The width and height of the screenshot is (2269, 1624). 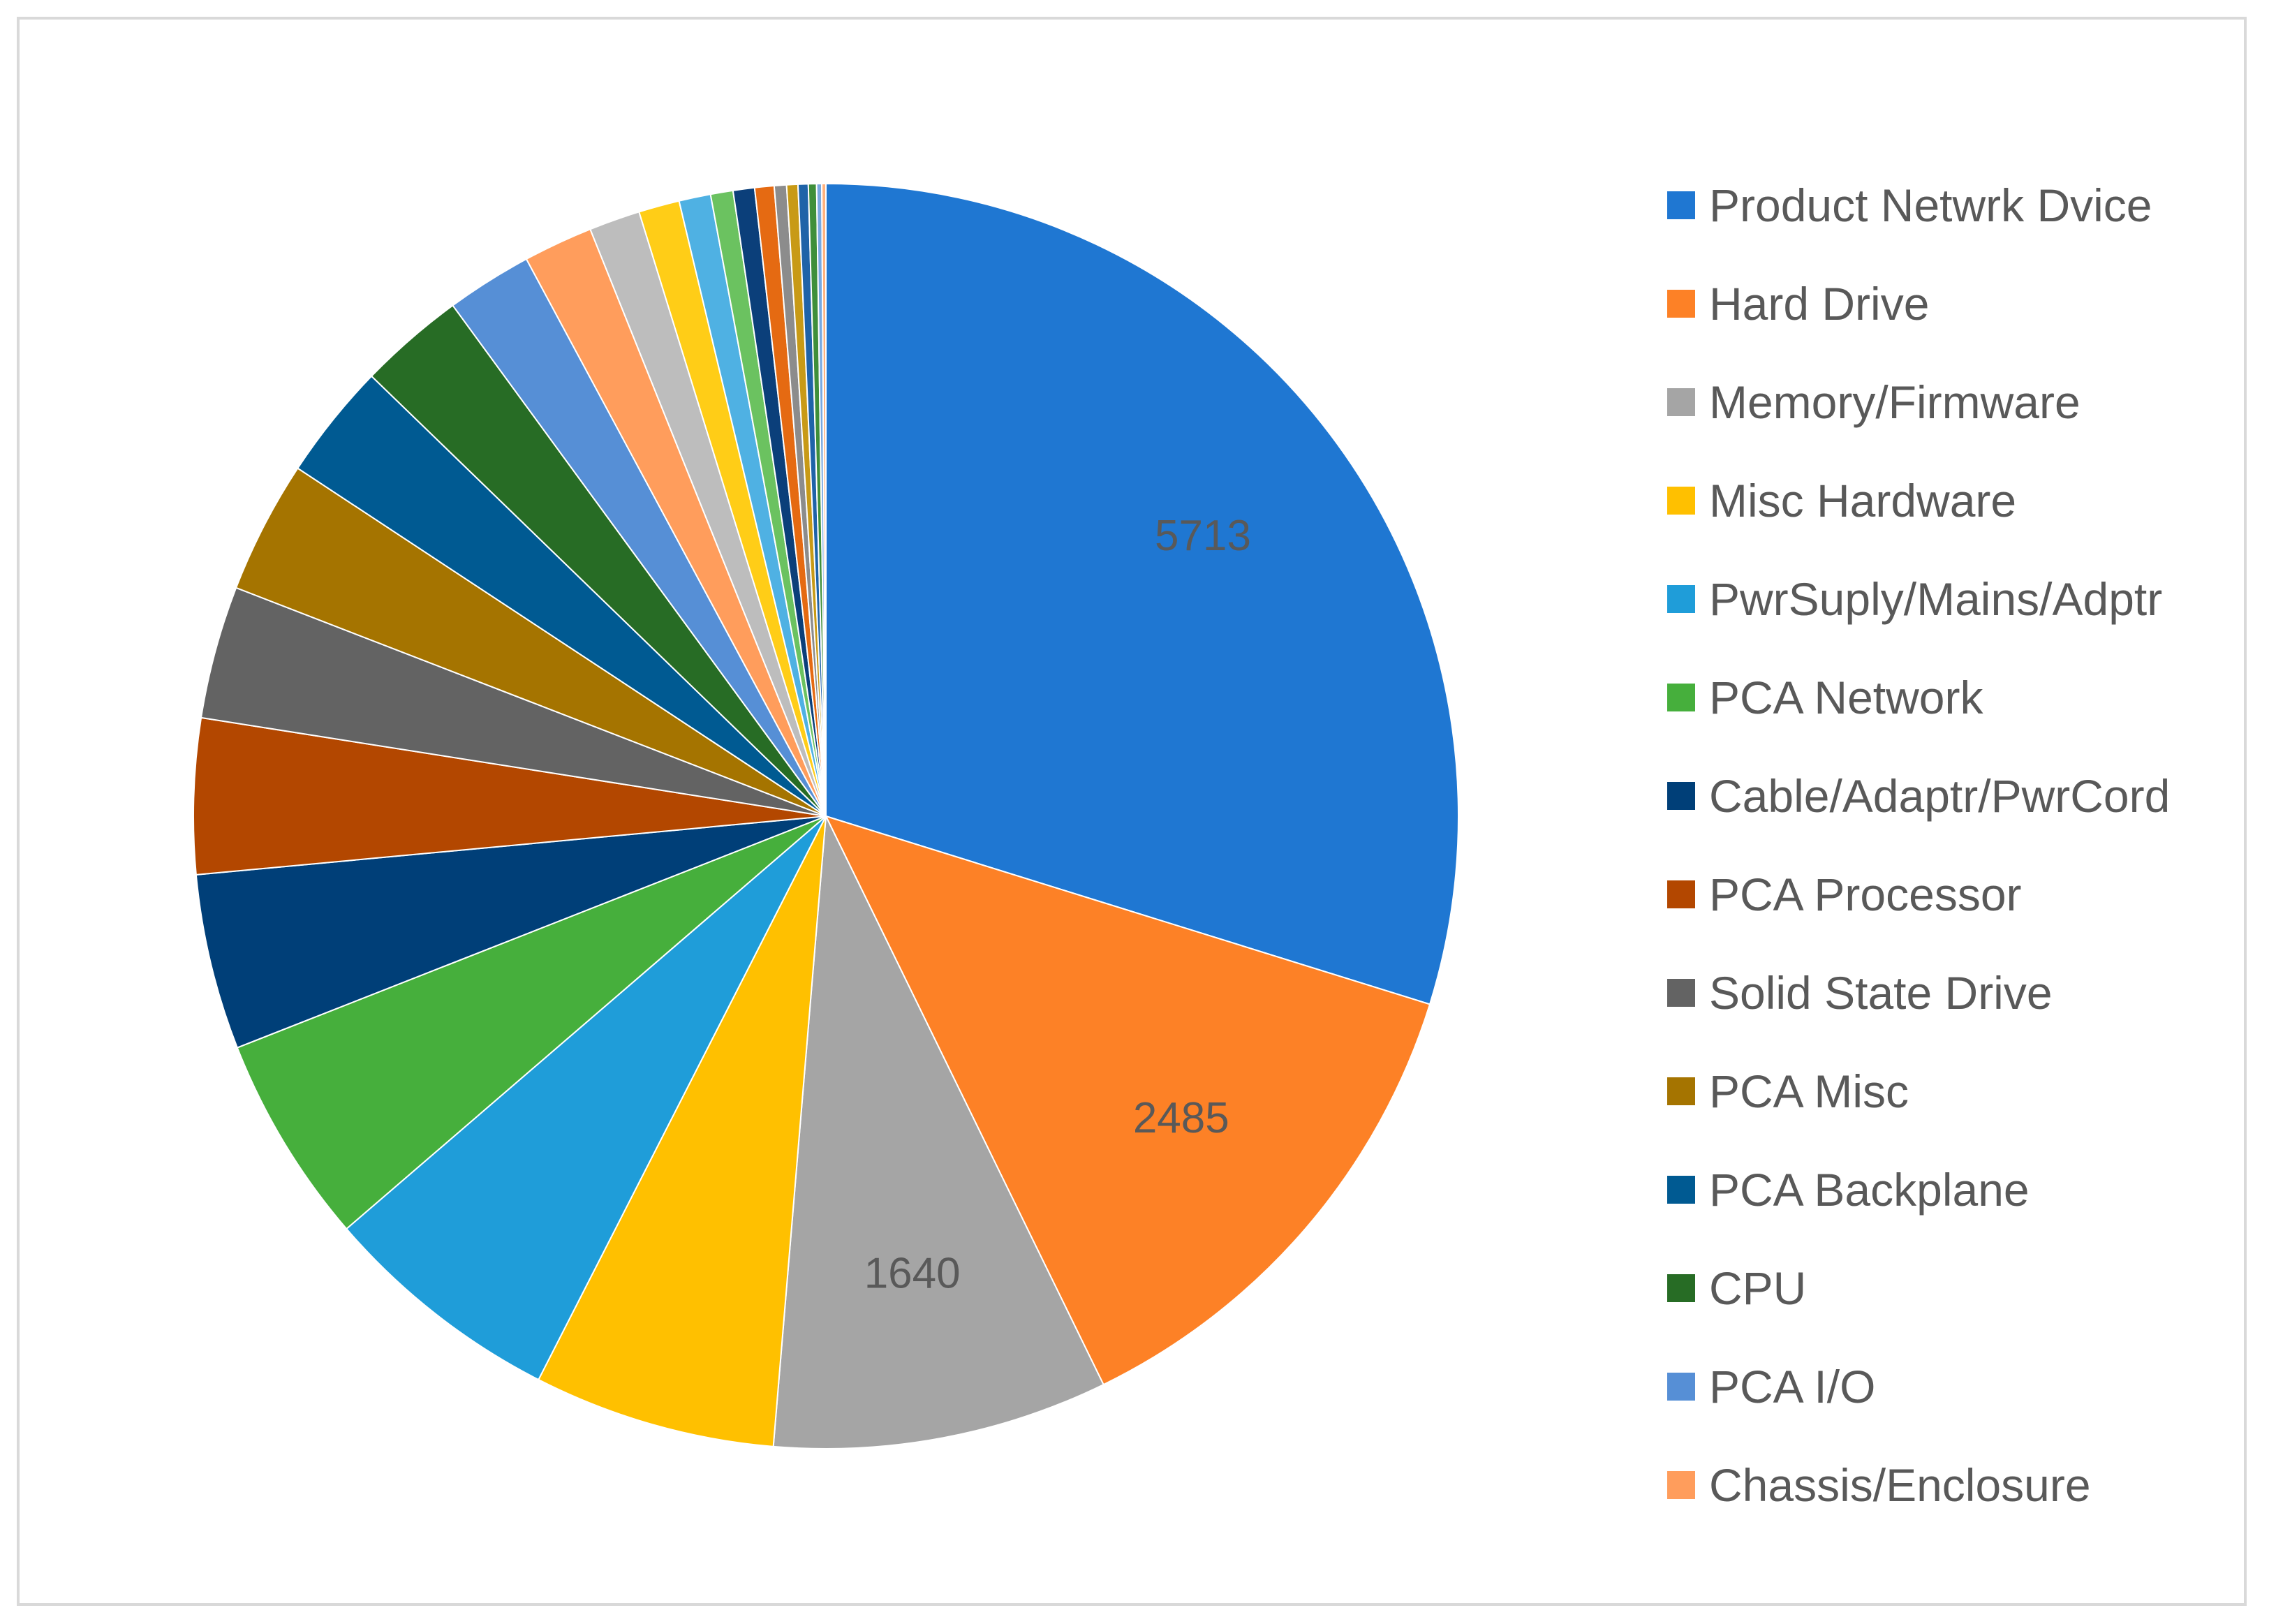 I want to click on legend-item-pwrsuply-mains-adptr: PwrSuply/Mains/Adptr, so click(x=1967, y=598).